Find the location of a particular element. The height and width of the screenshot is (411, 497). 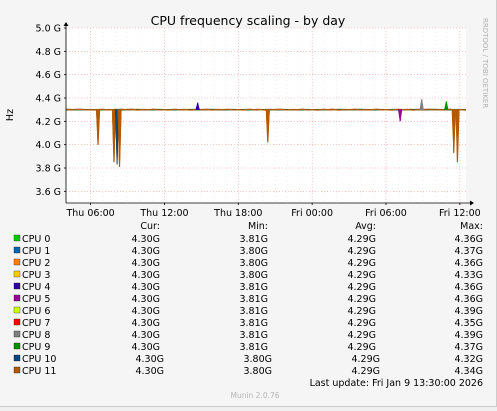

y-tick-label: 4.4 G is located at coordinates (49, 99).